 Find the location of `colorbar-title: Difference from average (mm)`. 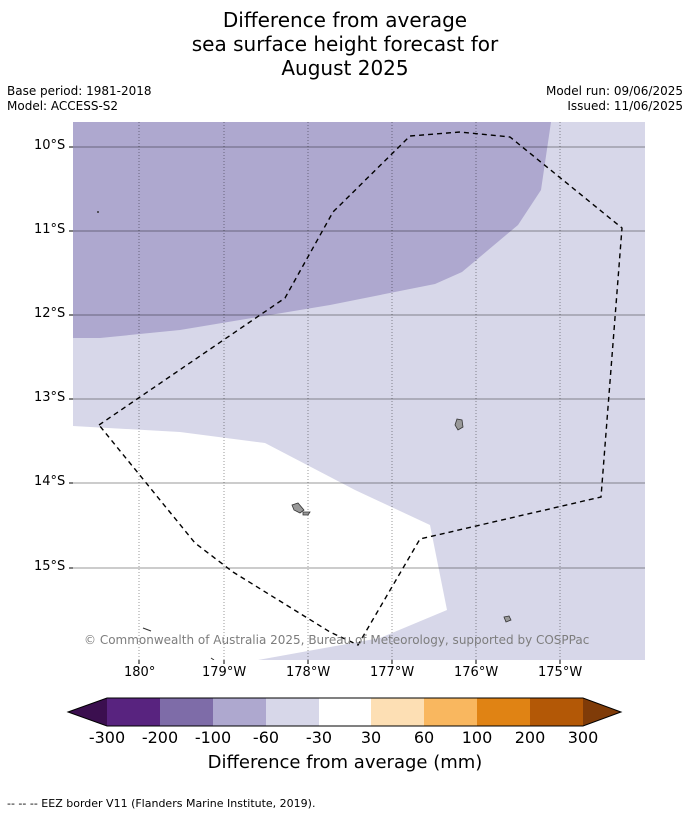

colorbar-title: Difference from average (mm) is located at coordinates (345, 762).